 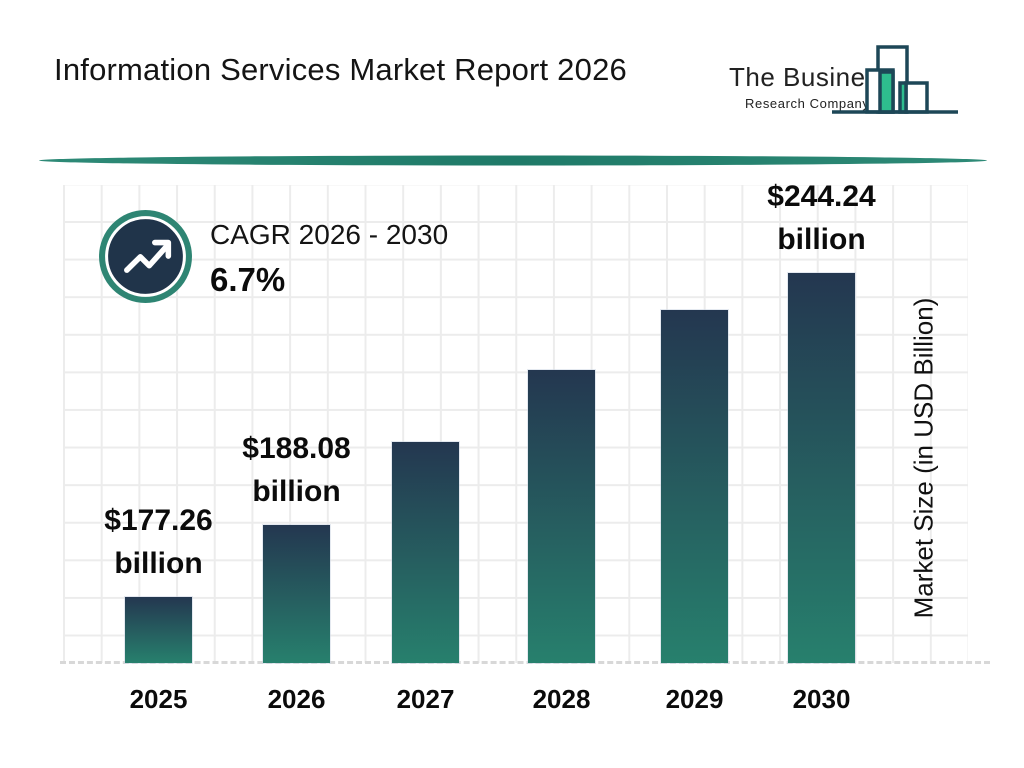 I want to click on bar-2029, so click(x=694, y=486).